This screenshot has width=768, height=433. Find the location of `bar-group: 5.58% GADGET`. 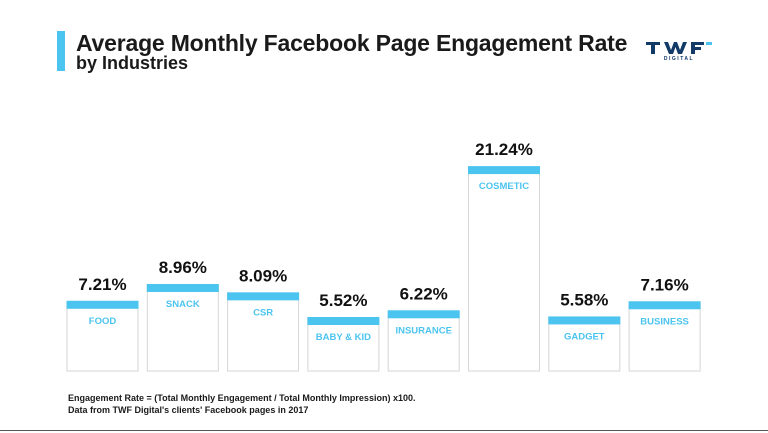

bar-group: 5.58% GADGET is located at coordinates (584, 331).